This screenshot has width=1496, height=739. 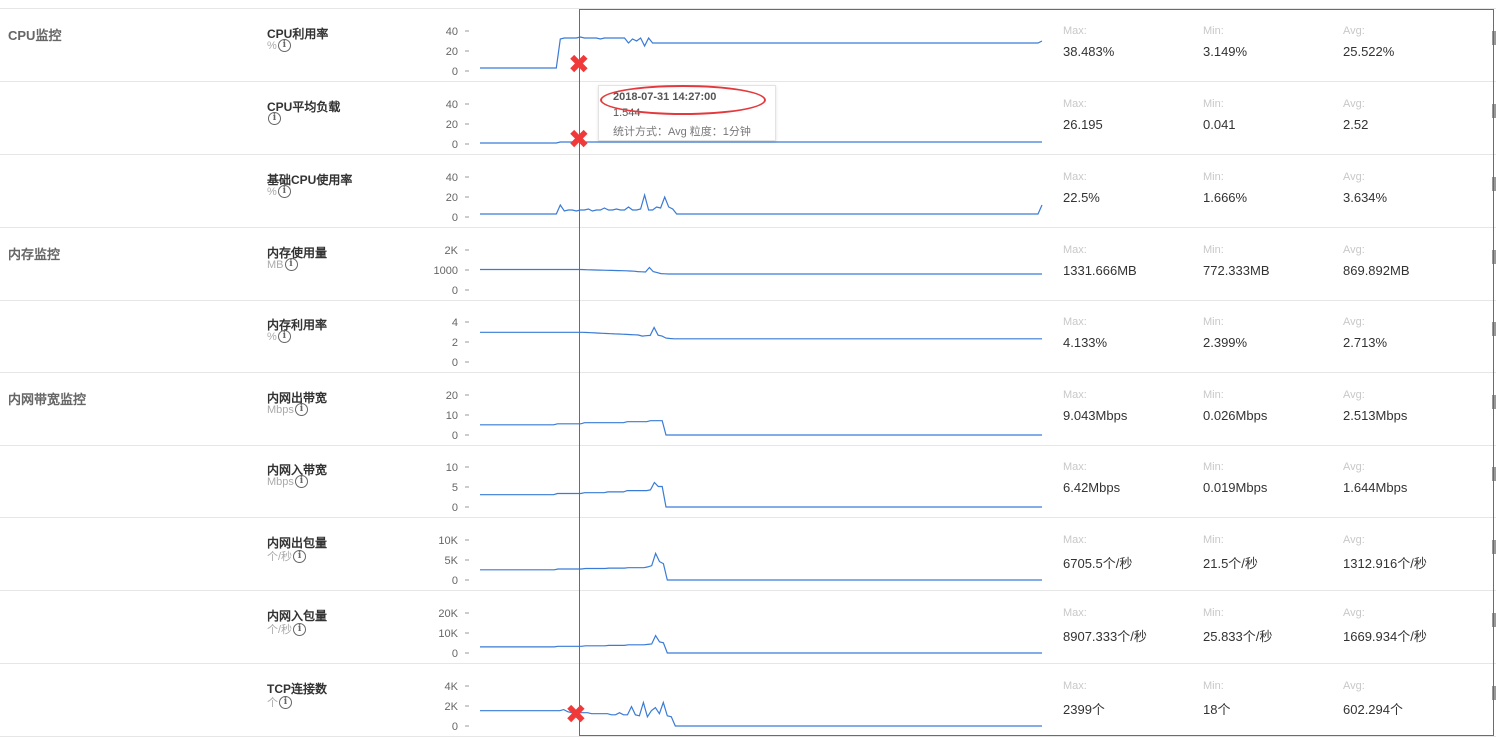 What do you see at coordinates (297, 325) in the screenshot?
I see `metric-name: 内存利用率` at bounding box center [297, 325].